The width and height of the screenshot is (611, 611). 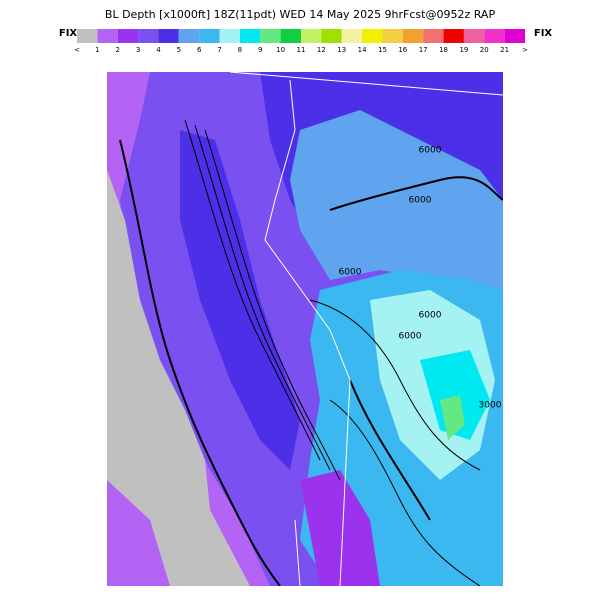 I want to click on valley-zone, so click(x=240, y=300).